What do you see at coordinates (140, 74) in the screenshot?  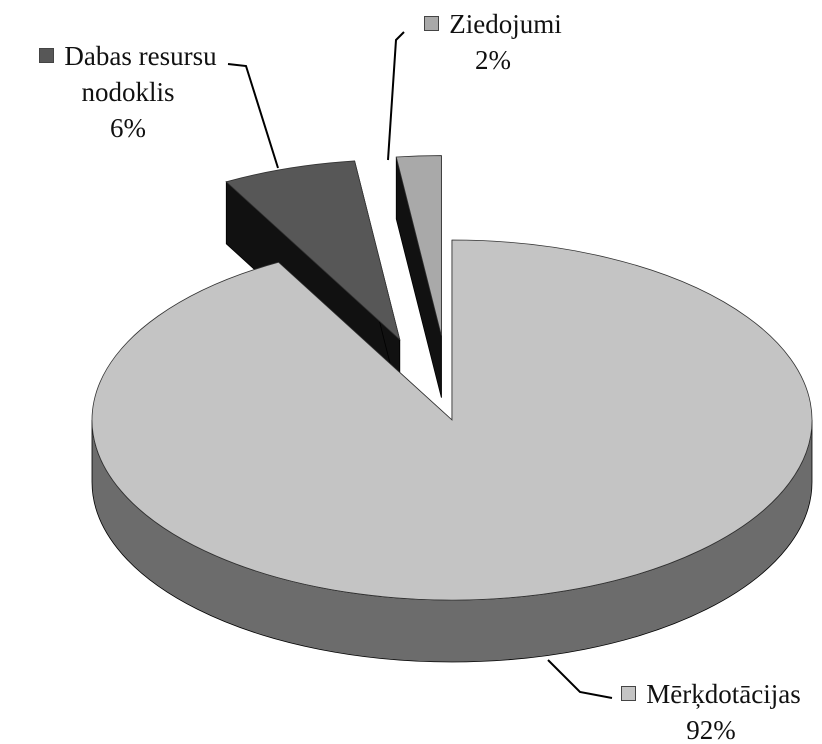 I see `category-label: Dabas resursu nodoklis` at bounding box center [140, 74].